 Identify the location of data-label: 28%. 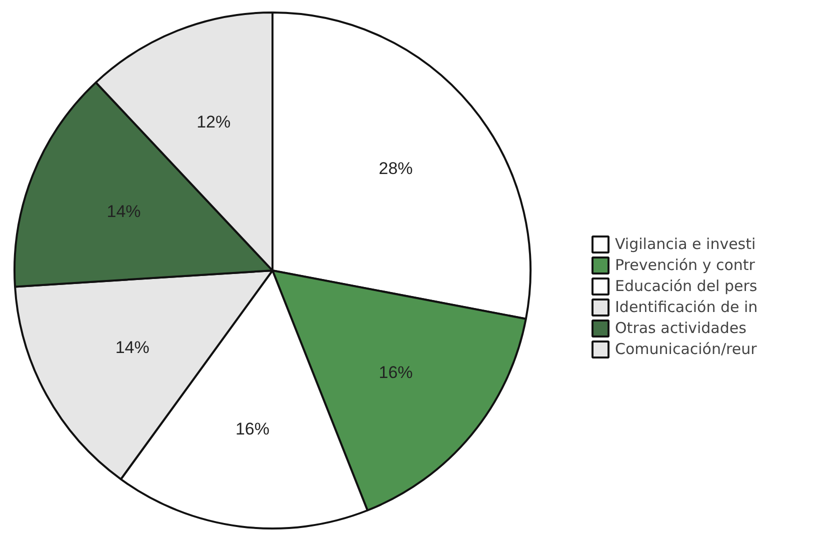
(395, 168).